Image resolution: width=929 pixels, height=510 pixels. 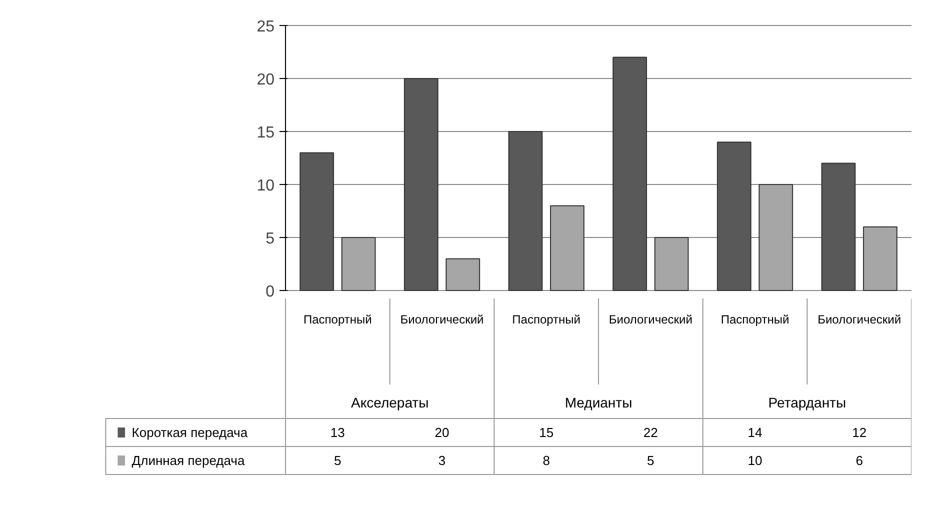 What do you see at coordinates (755, 432) in the screenshot?
I see `data-label: 14` at bounding box center [755, 432].